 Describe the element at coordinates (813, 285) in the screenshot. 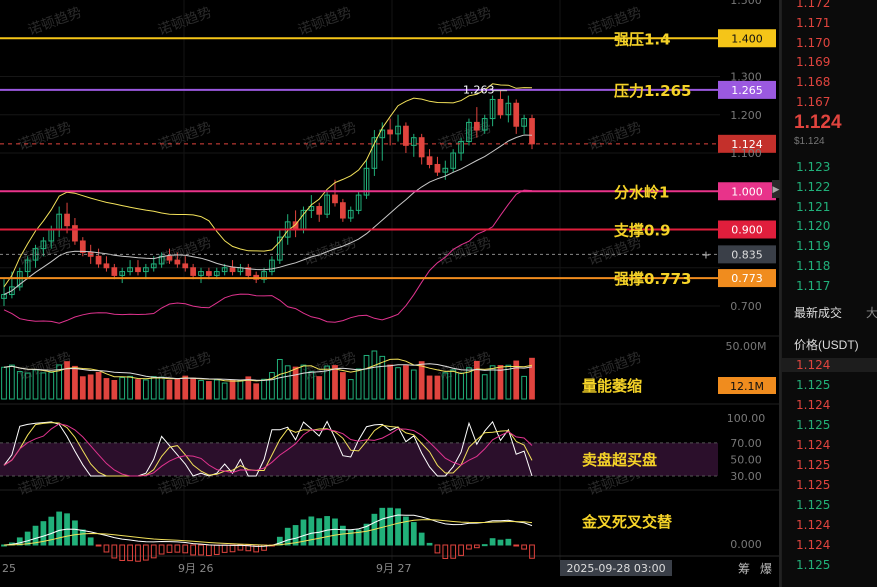

I see `bid-price: 1.117` at that location.